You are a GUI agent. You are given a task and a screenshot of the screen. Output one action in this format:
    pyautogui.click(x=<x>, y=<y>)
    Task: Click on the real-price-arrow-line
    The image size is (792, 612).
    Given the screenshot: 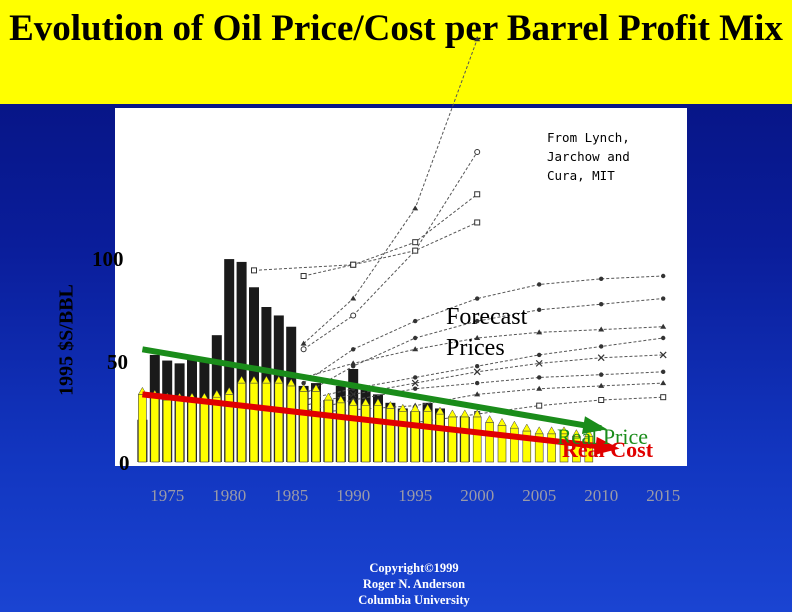 What is the action you would take?
    pyautogui.click(x=371, y=389)
    